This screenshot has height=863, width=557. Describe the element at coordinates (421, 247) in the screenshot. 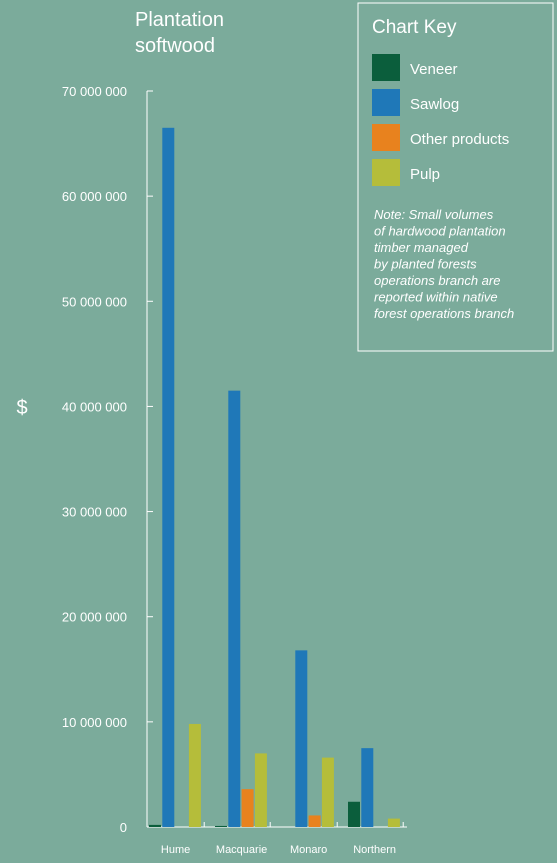

I see `legend-note-line: timber managed` at that location.